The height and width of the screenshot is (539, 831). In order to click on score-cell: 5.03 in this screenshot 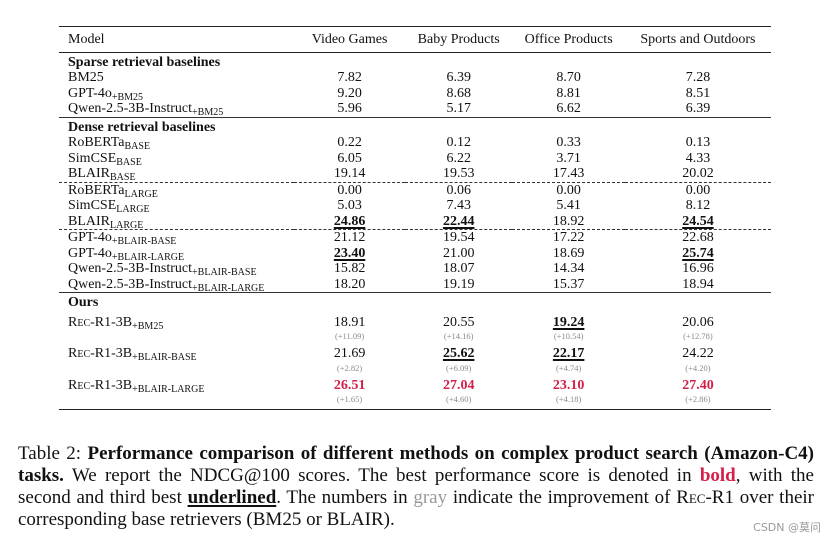, I will do `click(349, 205)`.